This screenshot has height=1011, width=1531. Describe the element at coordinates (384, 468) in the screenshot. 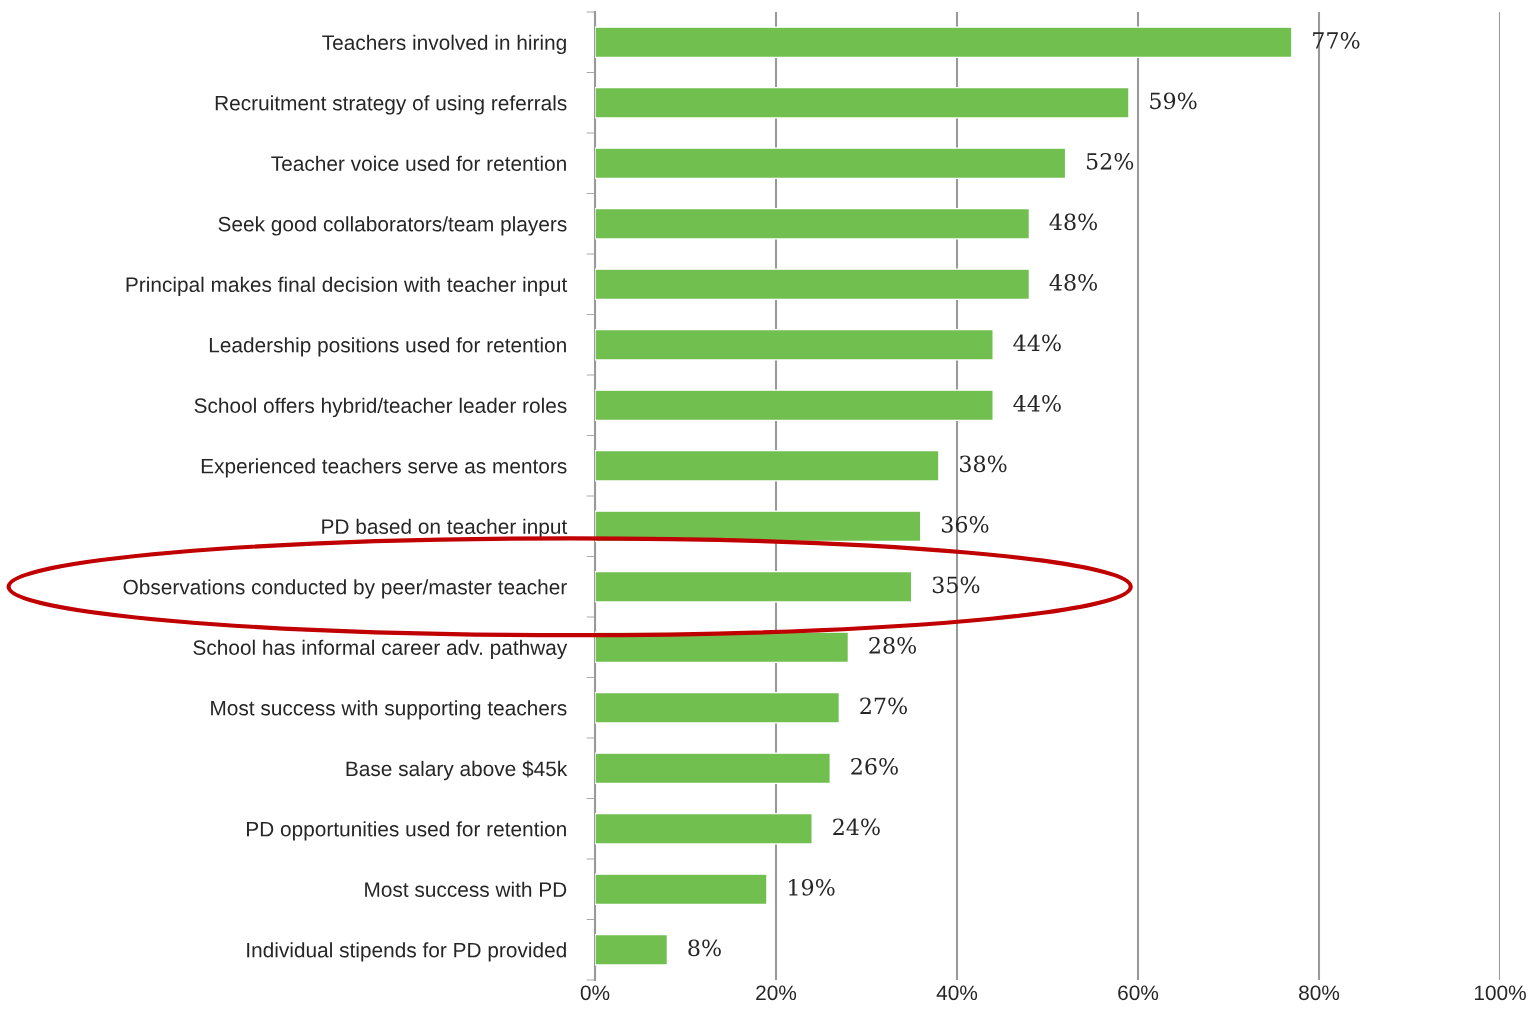

I see `y-tick-label: Experienced teachers serve as mentors` at that location.